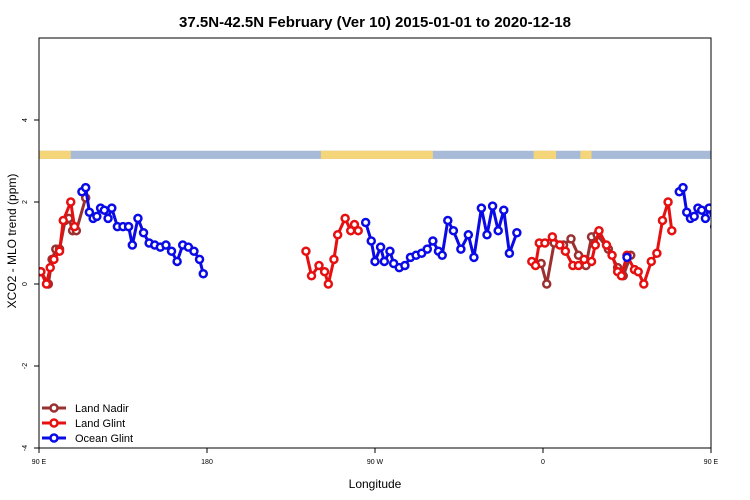  Describe the element at coordinates (30, 284) in the screenshot. I see `y-axis: -4 -2 0 2 4` at that location.